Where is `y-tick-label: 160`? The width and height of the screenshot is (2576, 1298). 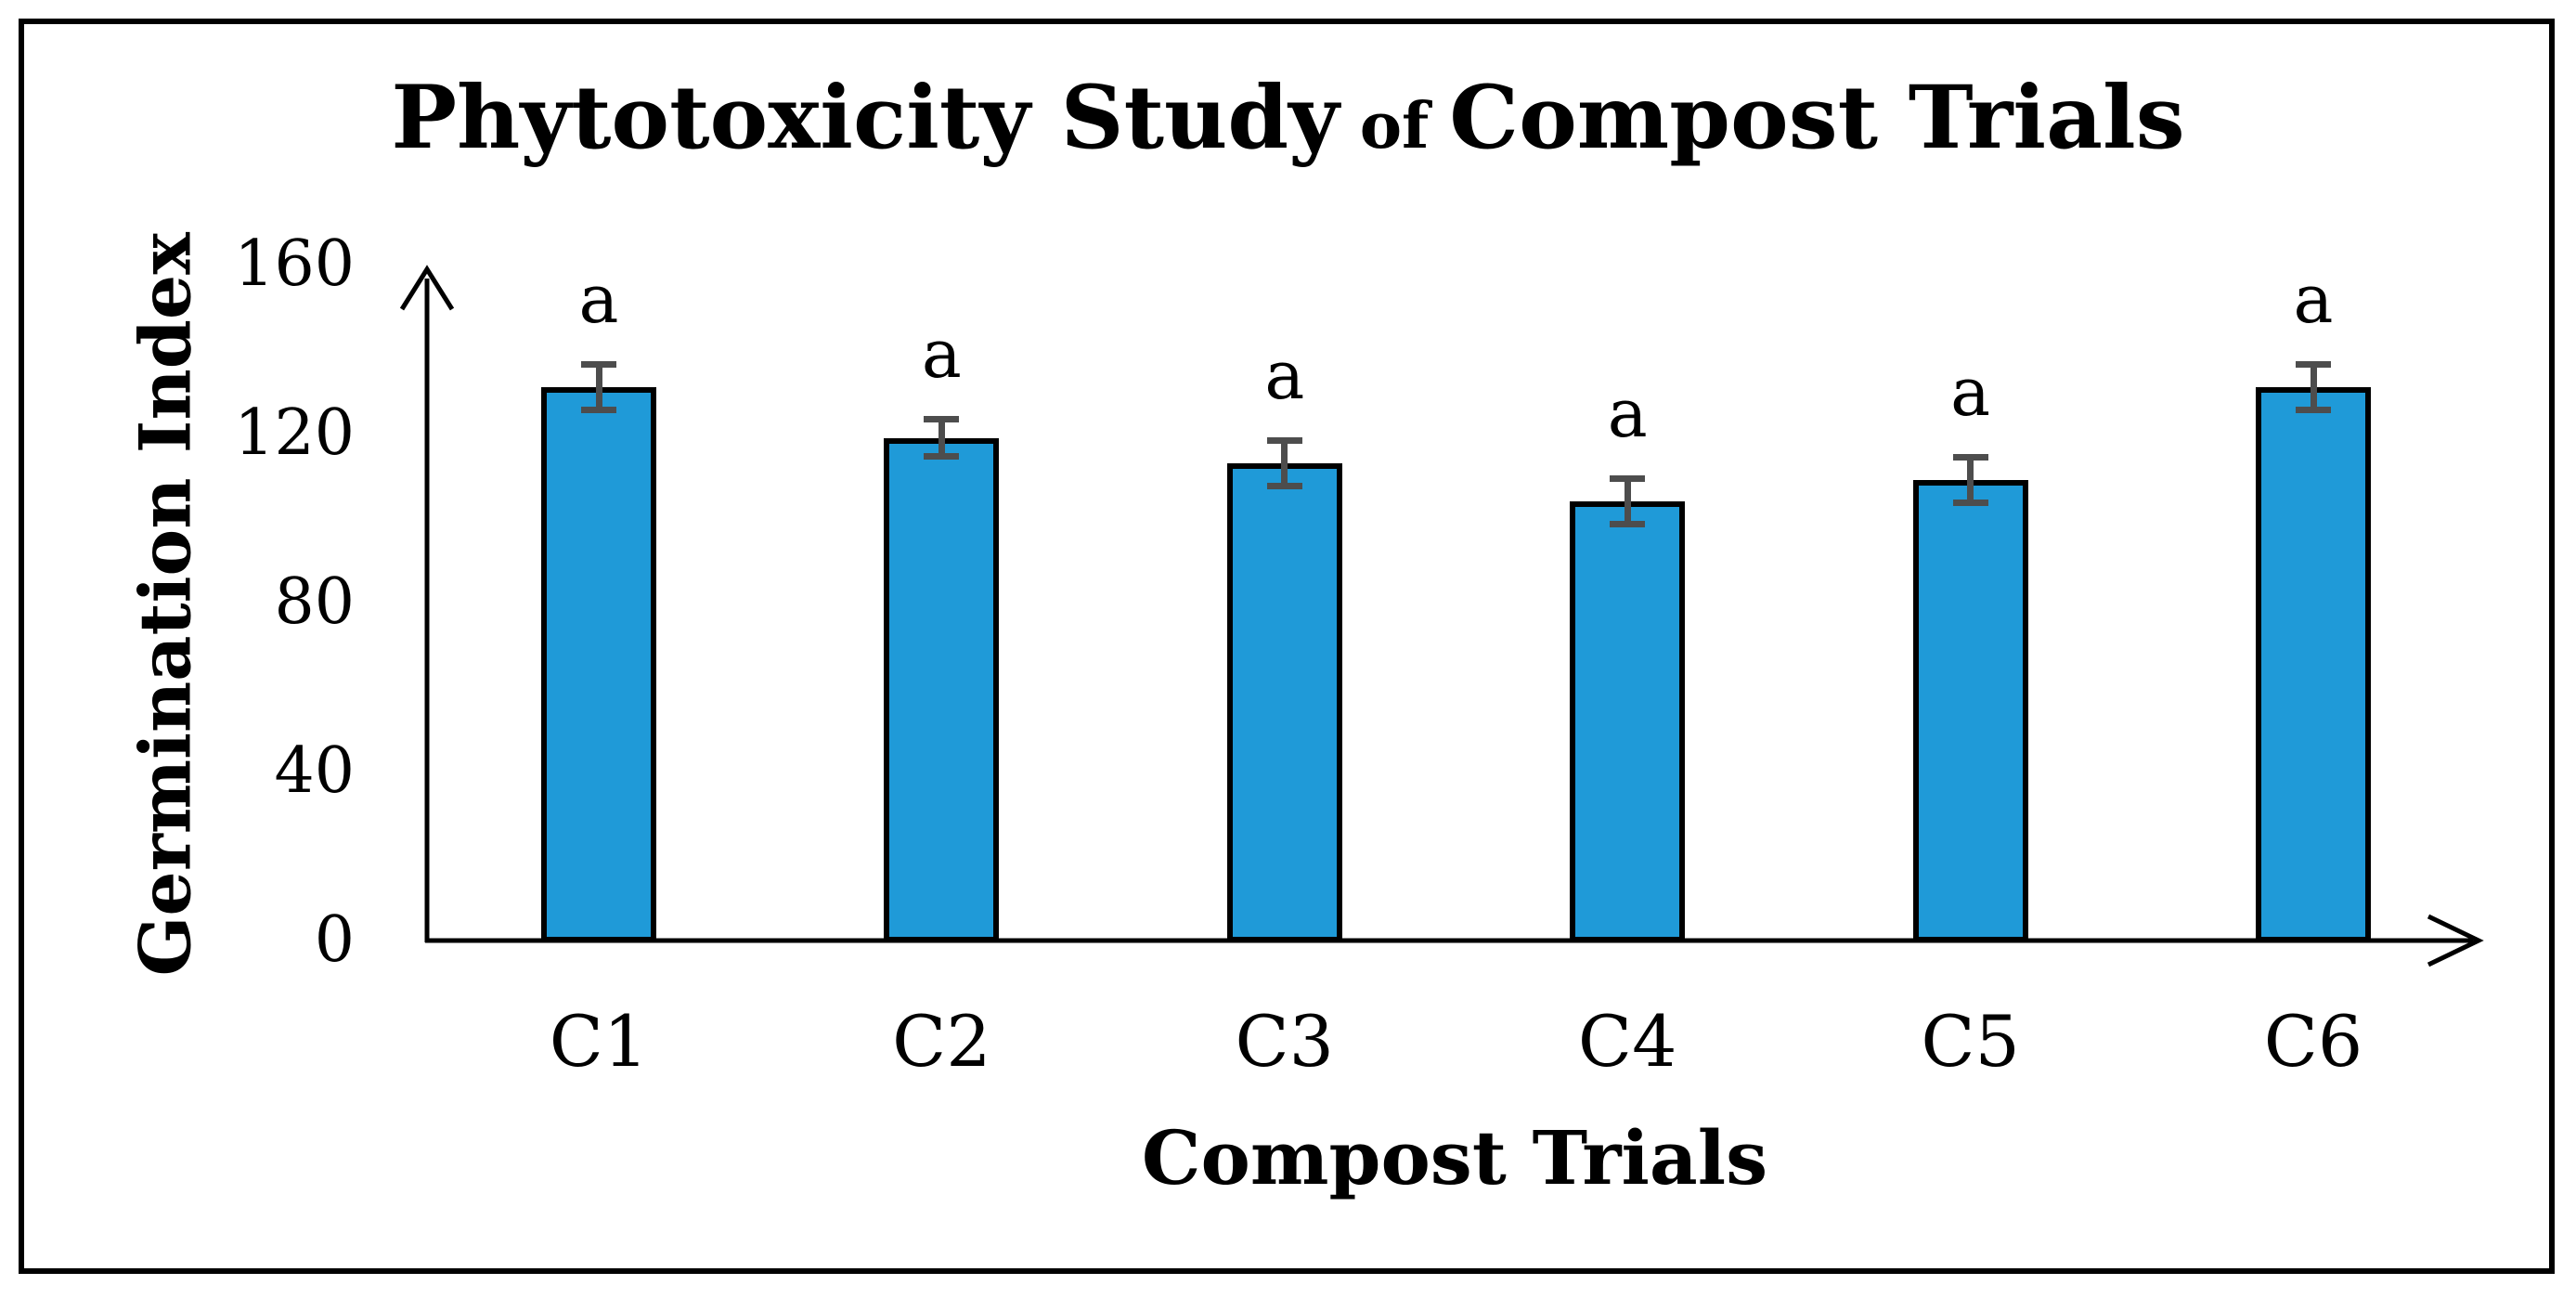 y-tick-label: 160 is located at coordinates (294, 264).